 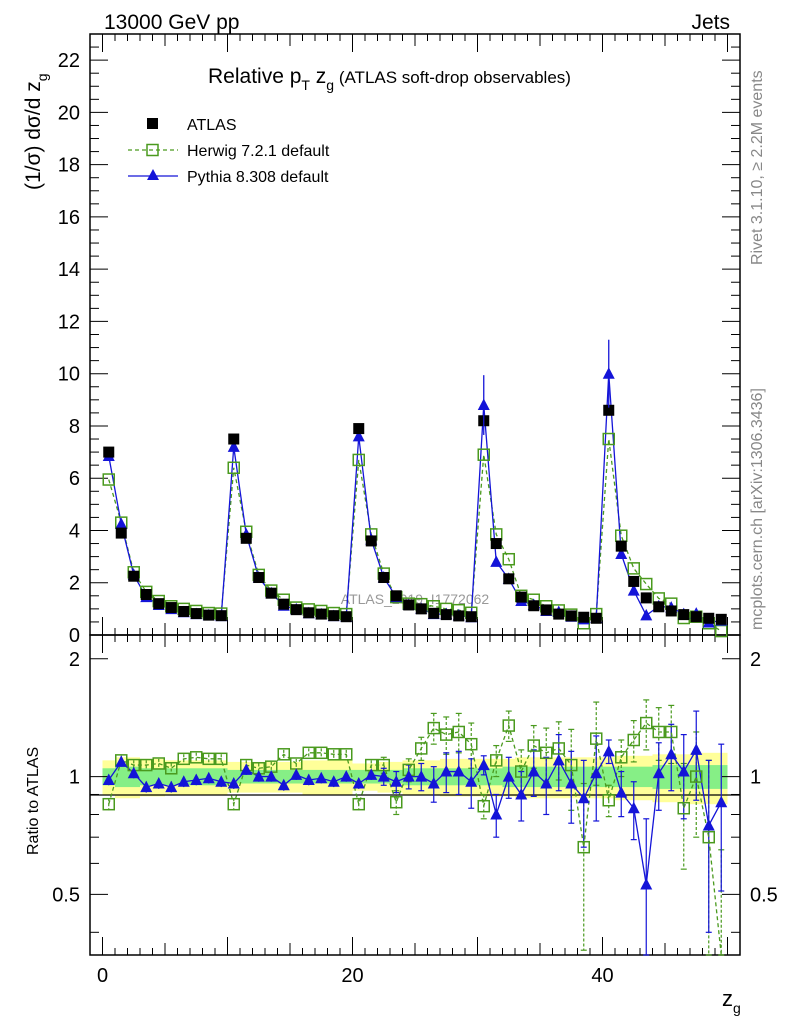 What do you see at coordinates (36, 131) in the screenshot?
I see `y-axis-label: (1/σ) dσ/d zg` at bounding box center [36, 131].